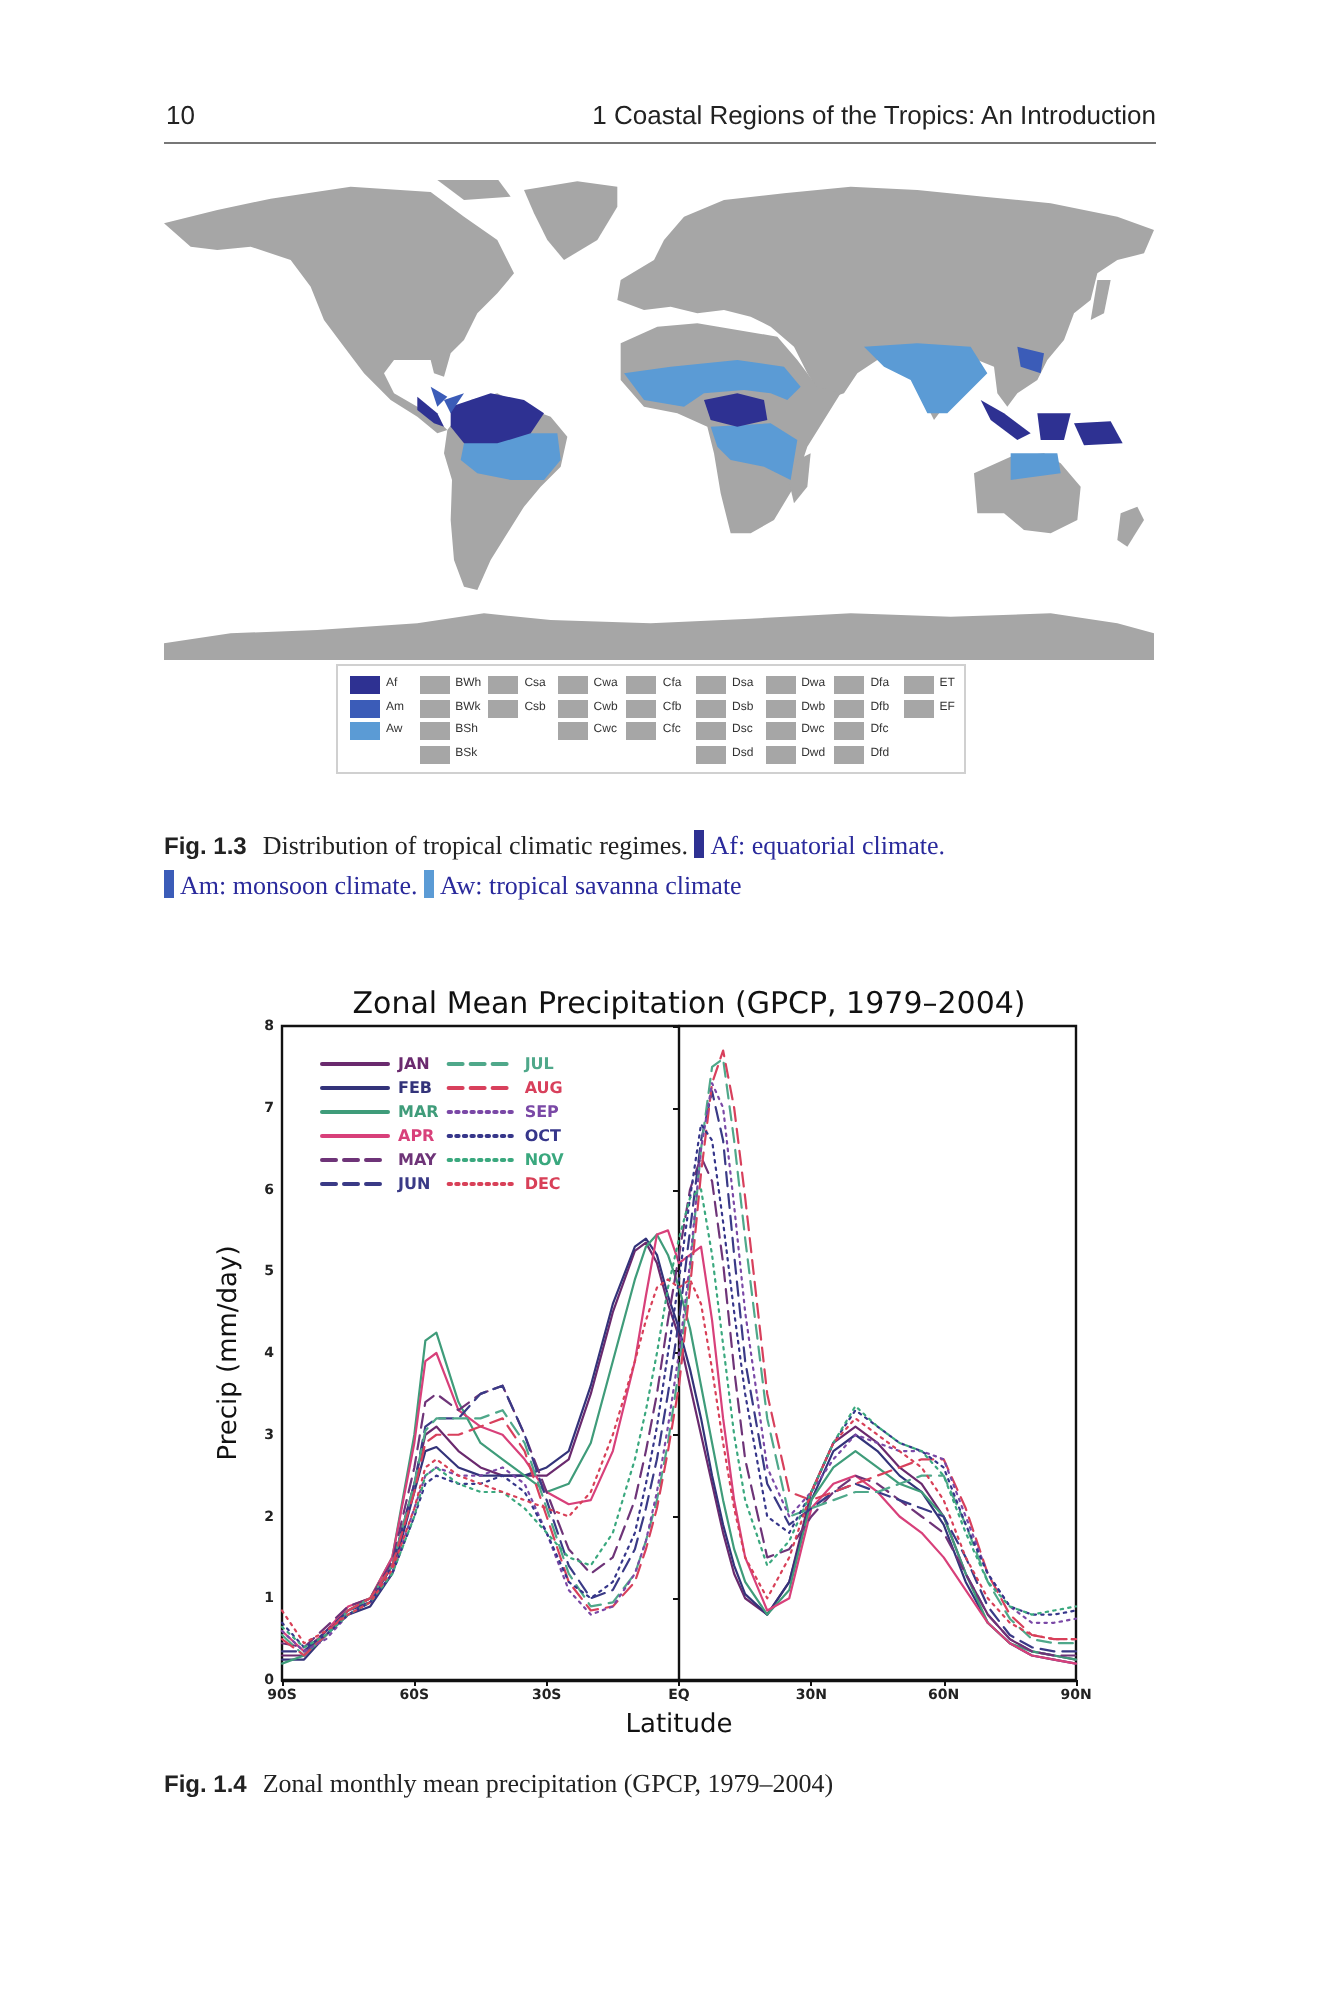 Image resolution: width=1318 pixels, height=2000 pixels. I want to click on caption: Fig. 1.3, so click(205, 846).